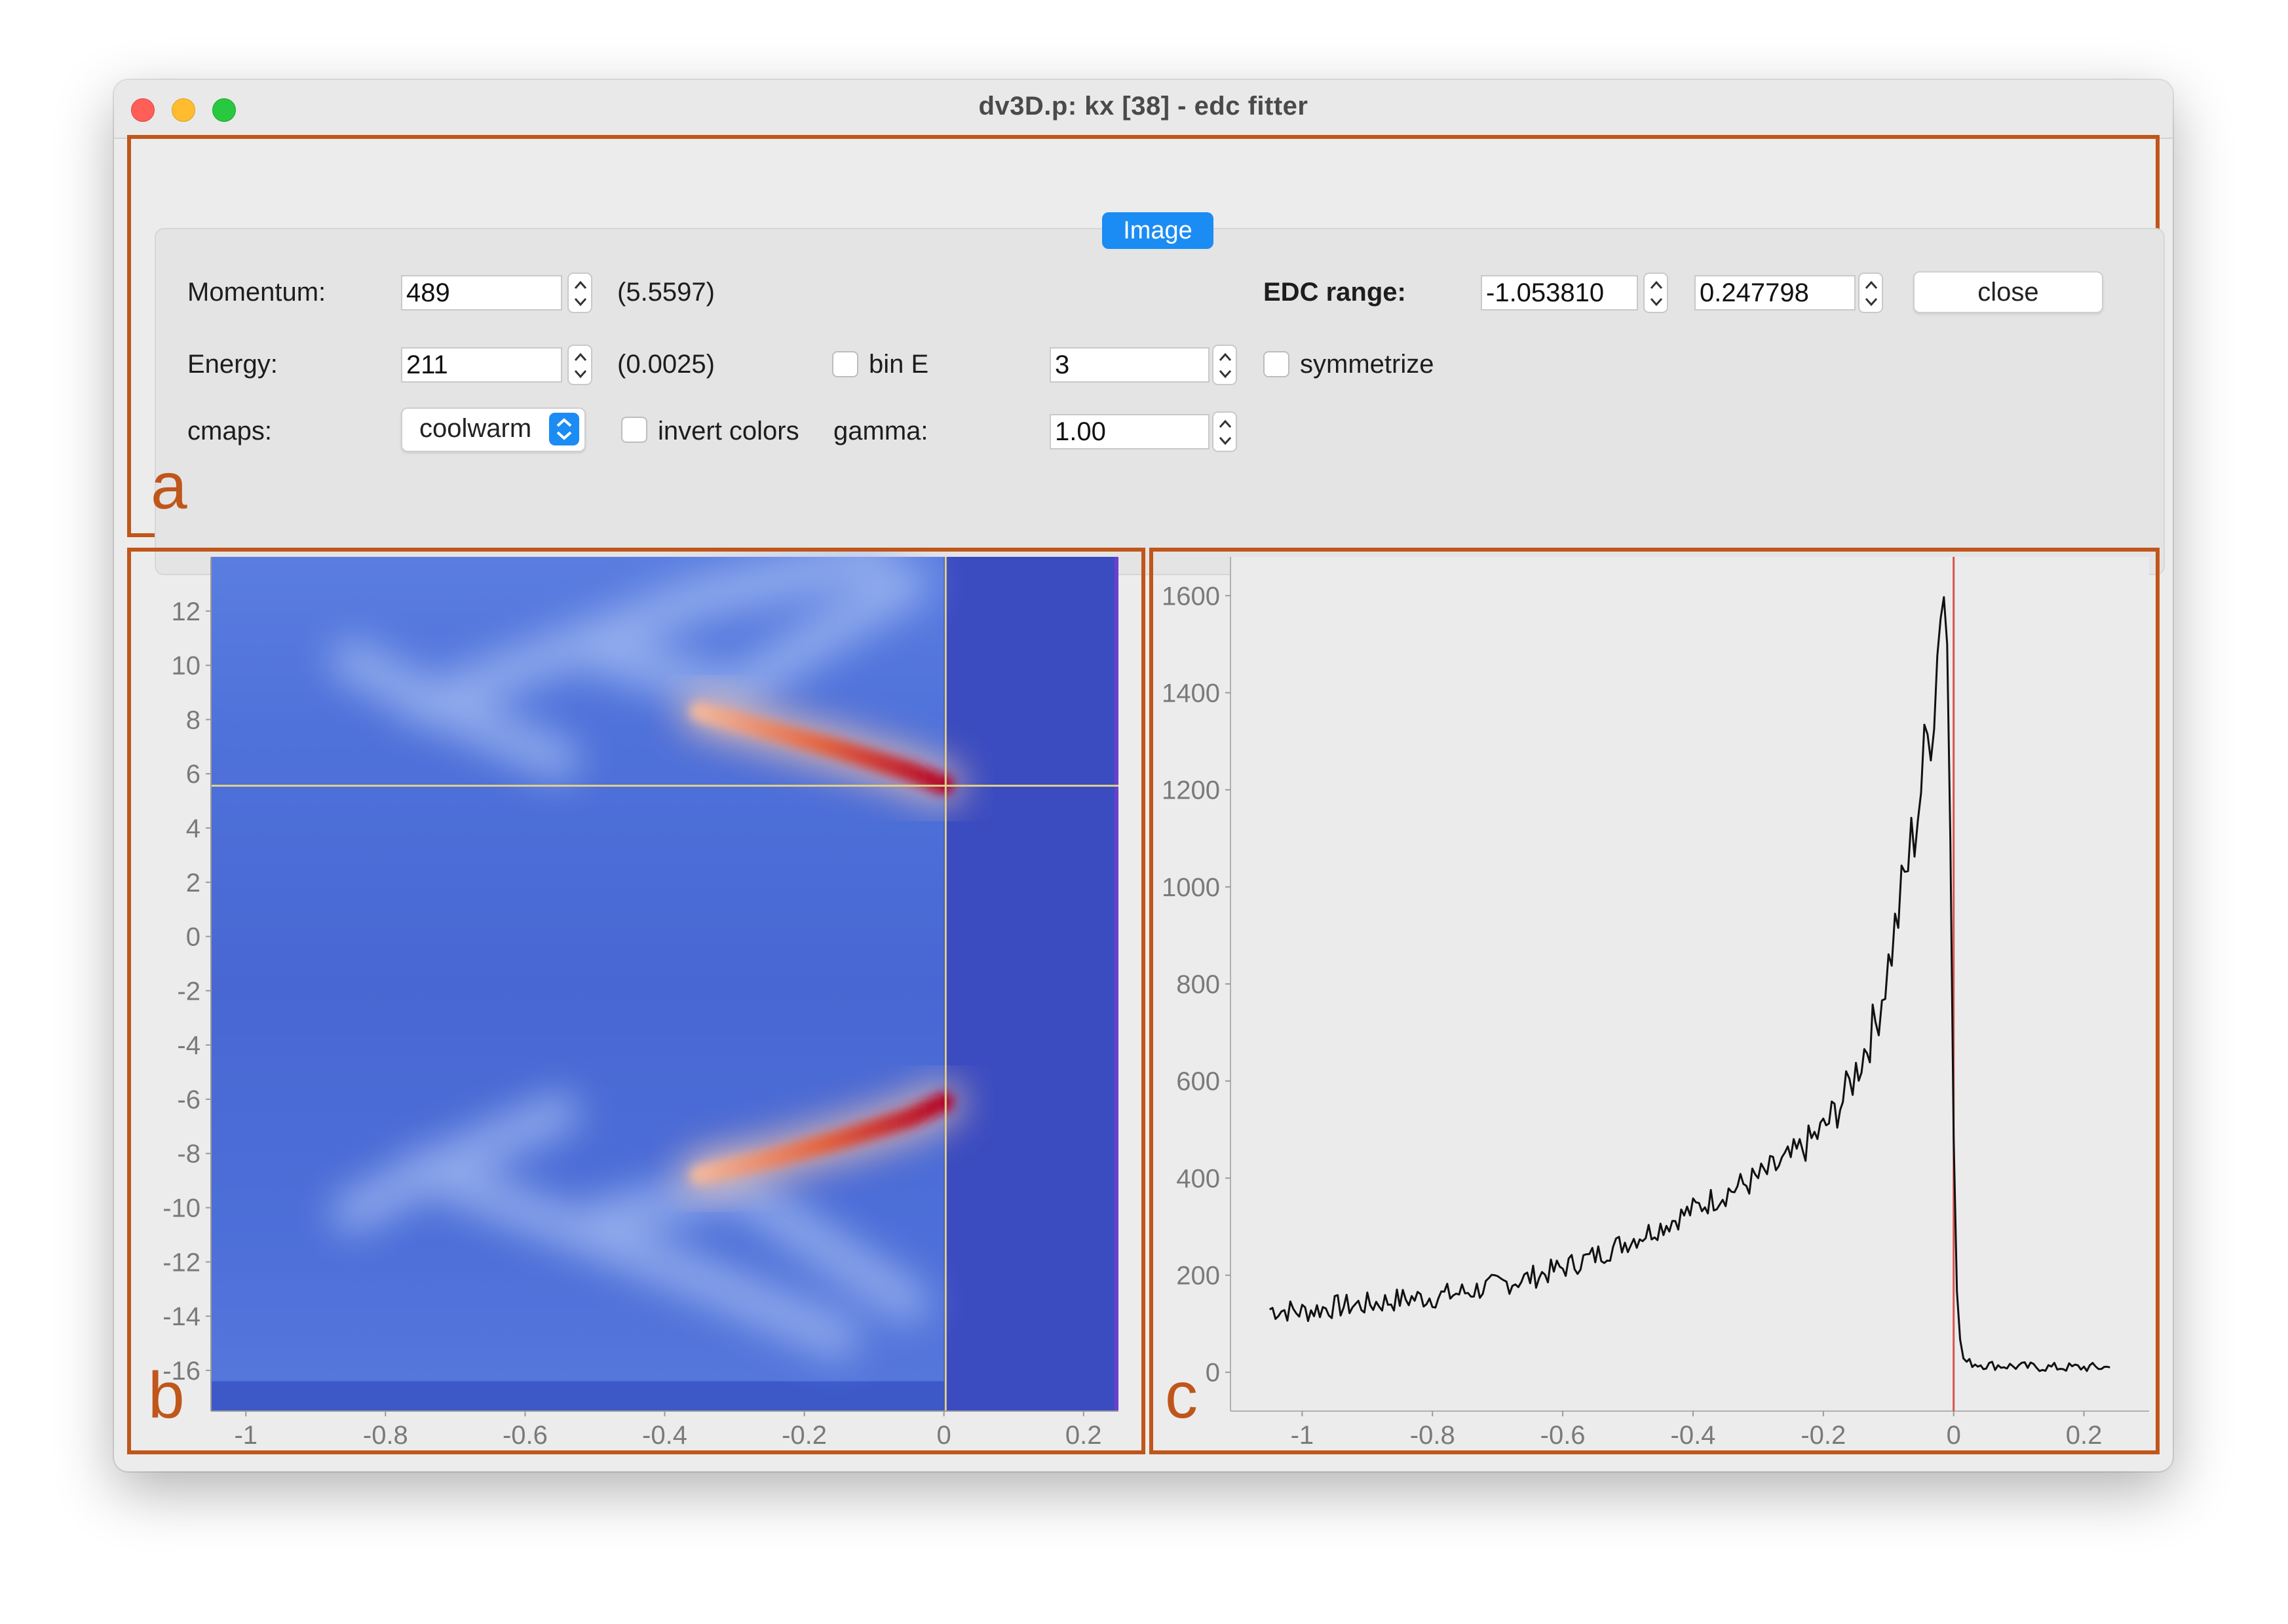 The image size is (2288, 1624). I want to click on dropdown-arrows-icon, so click(564, 429).